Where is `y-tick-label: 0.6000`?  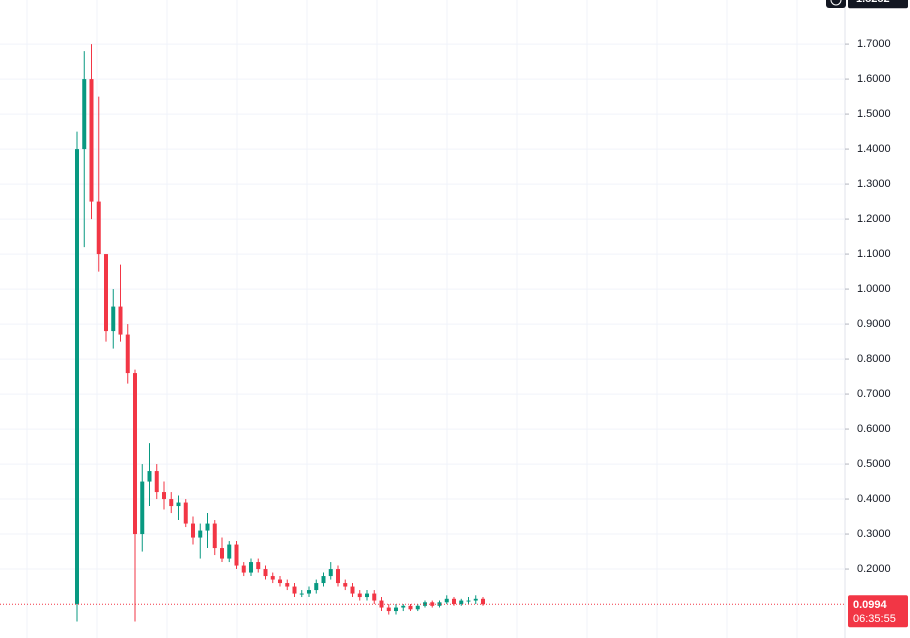 y-tick-label: 0.6000 is located at coordinates (874, 429).